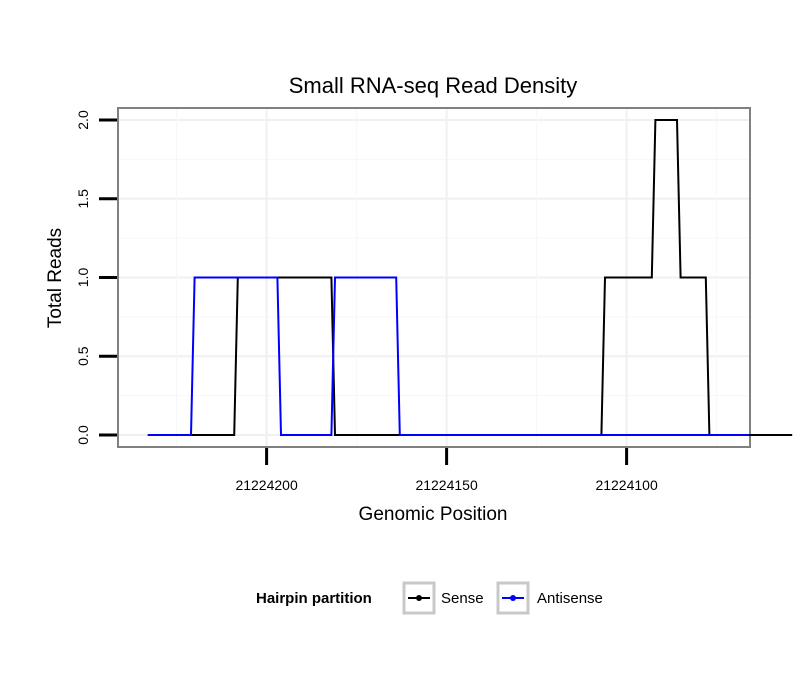  What do you see at coordinates (419, 598) in the screenshot?
I see `legend-key-sense-dot` at bounding box center [419, 598].